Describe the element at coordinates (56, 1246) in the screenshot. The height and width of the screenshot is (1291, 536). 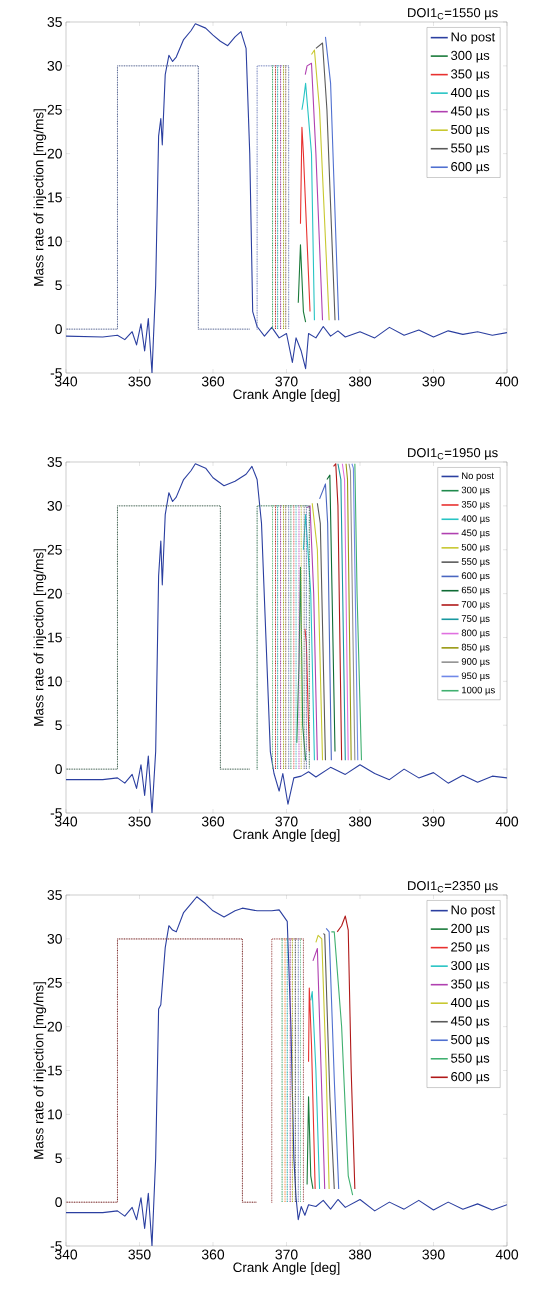
I see `y-tick-label: -5` at that location.